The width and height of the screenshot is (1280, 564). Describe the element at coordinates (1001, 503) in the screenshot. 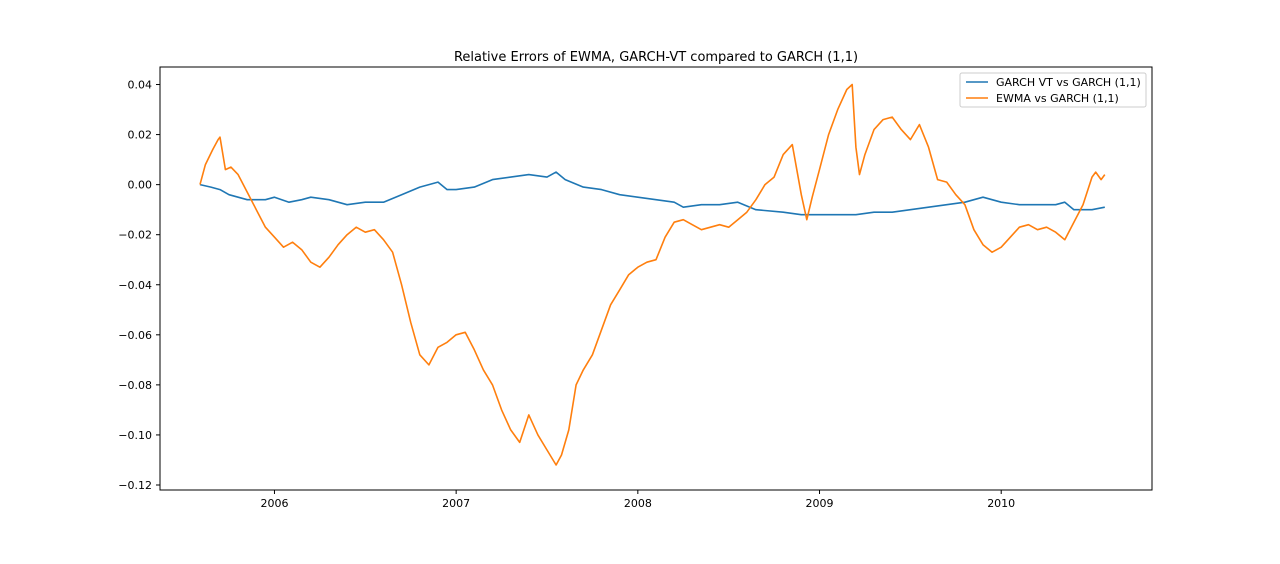

I see `x-tick-label: 2010` at that location.